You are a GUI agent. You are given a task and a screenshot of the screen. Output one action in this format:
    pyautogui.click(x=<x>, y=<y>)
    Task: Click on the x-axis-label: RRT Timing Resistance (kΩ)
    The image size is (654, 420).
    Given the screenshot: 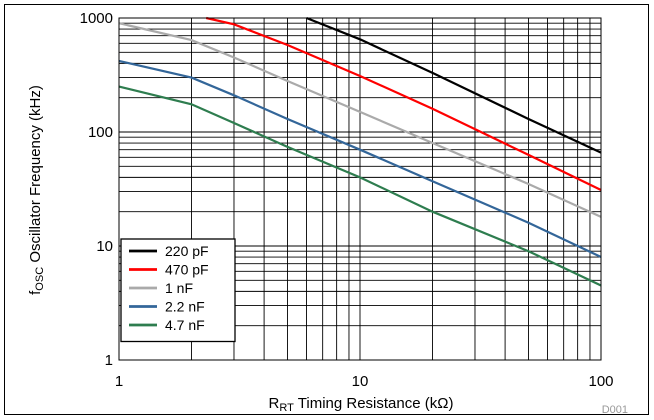 What is the action you would take?
    pyautogui.click(x=361, y=404)
    